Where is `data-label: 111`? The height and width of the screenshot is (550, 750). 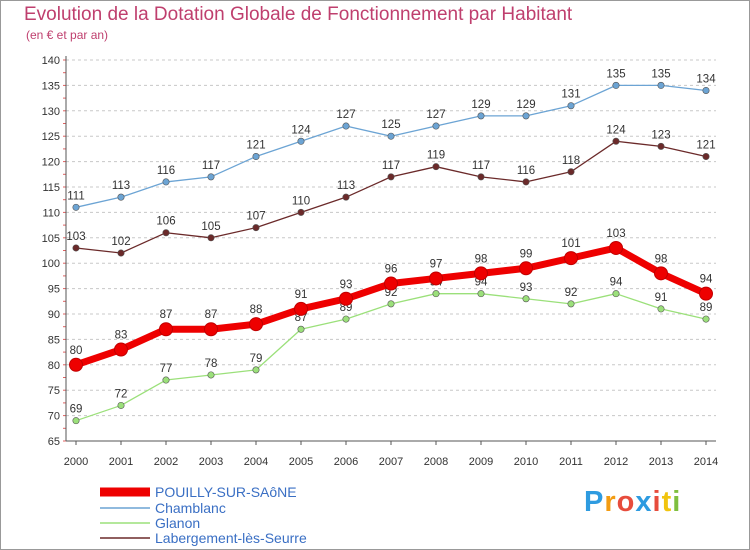
data-label: 111 is located at coordinates (75, 196).